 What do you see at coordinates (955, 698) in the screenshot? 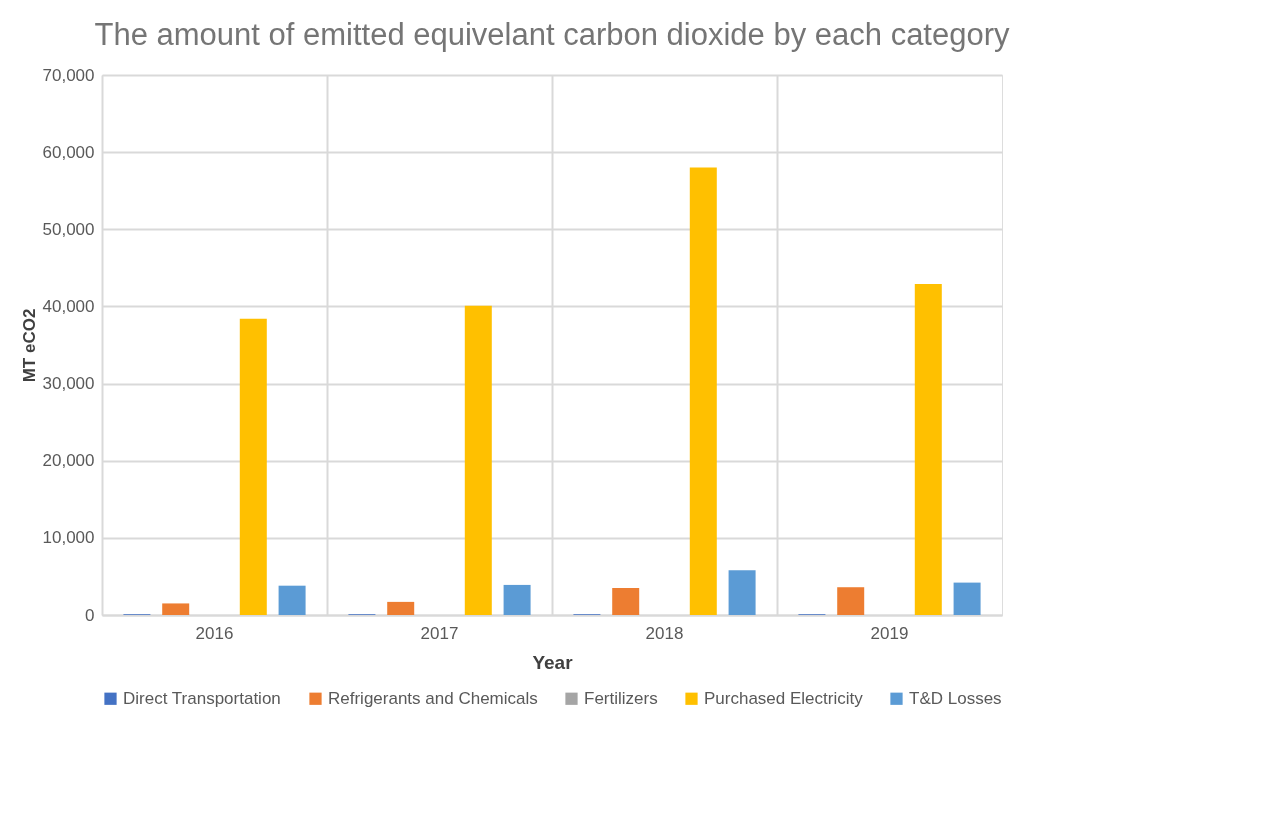
I see `legend-label: T&D Losses` at bounding box center [955, 698].